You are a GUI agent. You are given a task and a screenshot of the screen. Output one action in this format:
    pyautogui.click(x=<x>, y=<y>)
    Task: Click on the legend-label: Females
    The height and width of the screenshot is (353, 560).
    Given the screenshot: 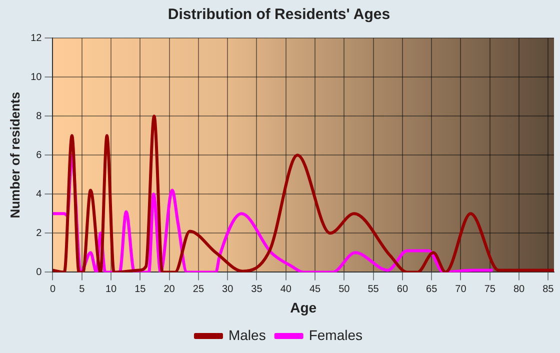 What is the action you would take?
    pyautogui.click(x=335, y=334)
    